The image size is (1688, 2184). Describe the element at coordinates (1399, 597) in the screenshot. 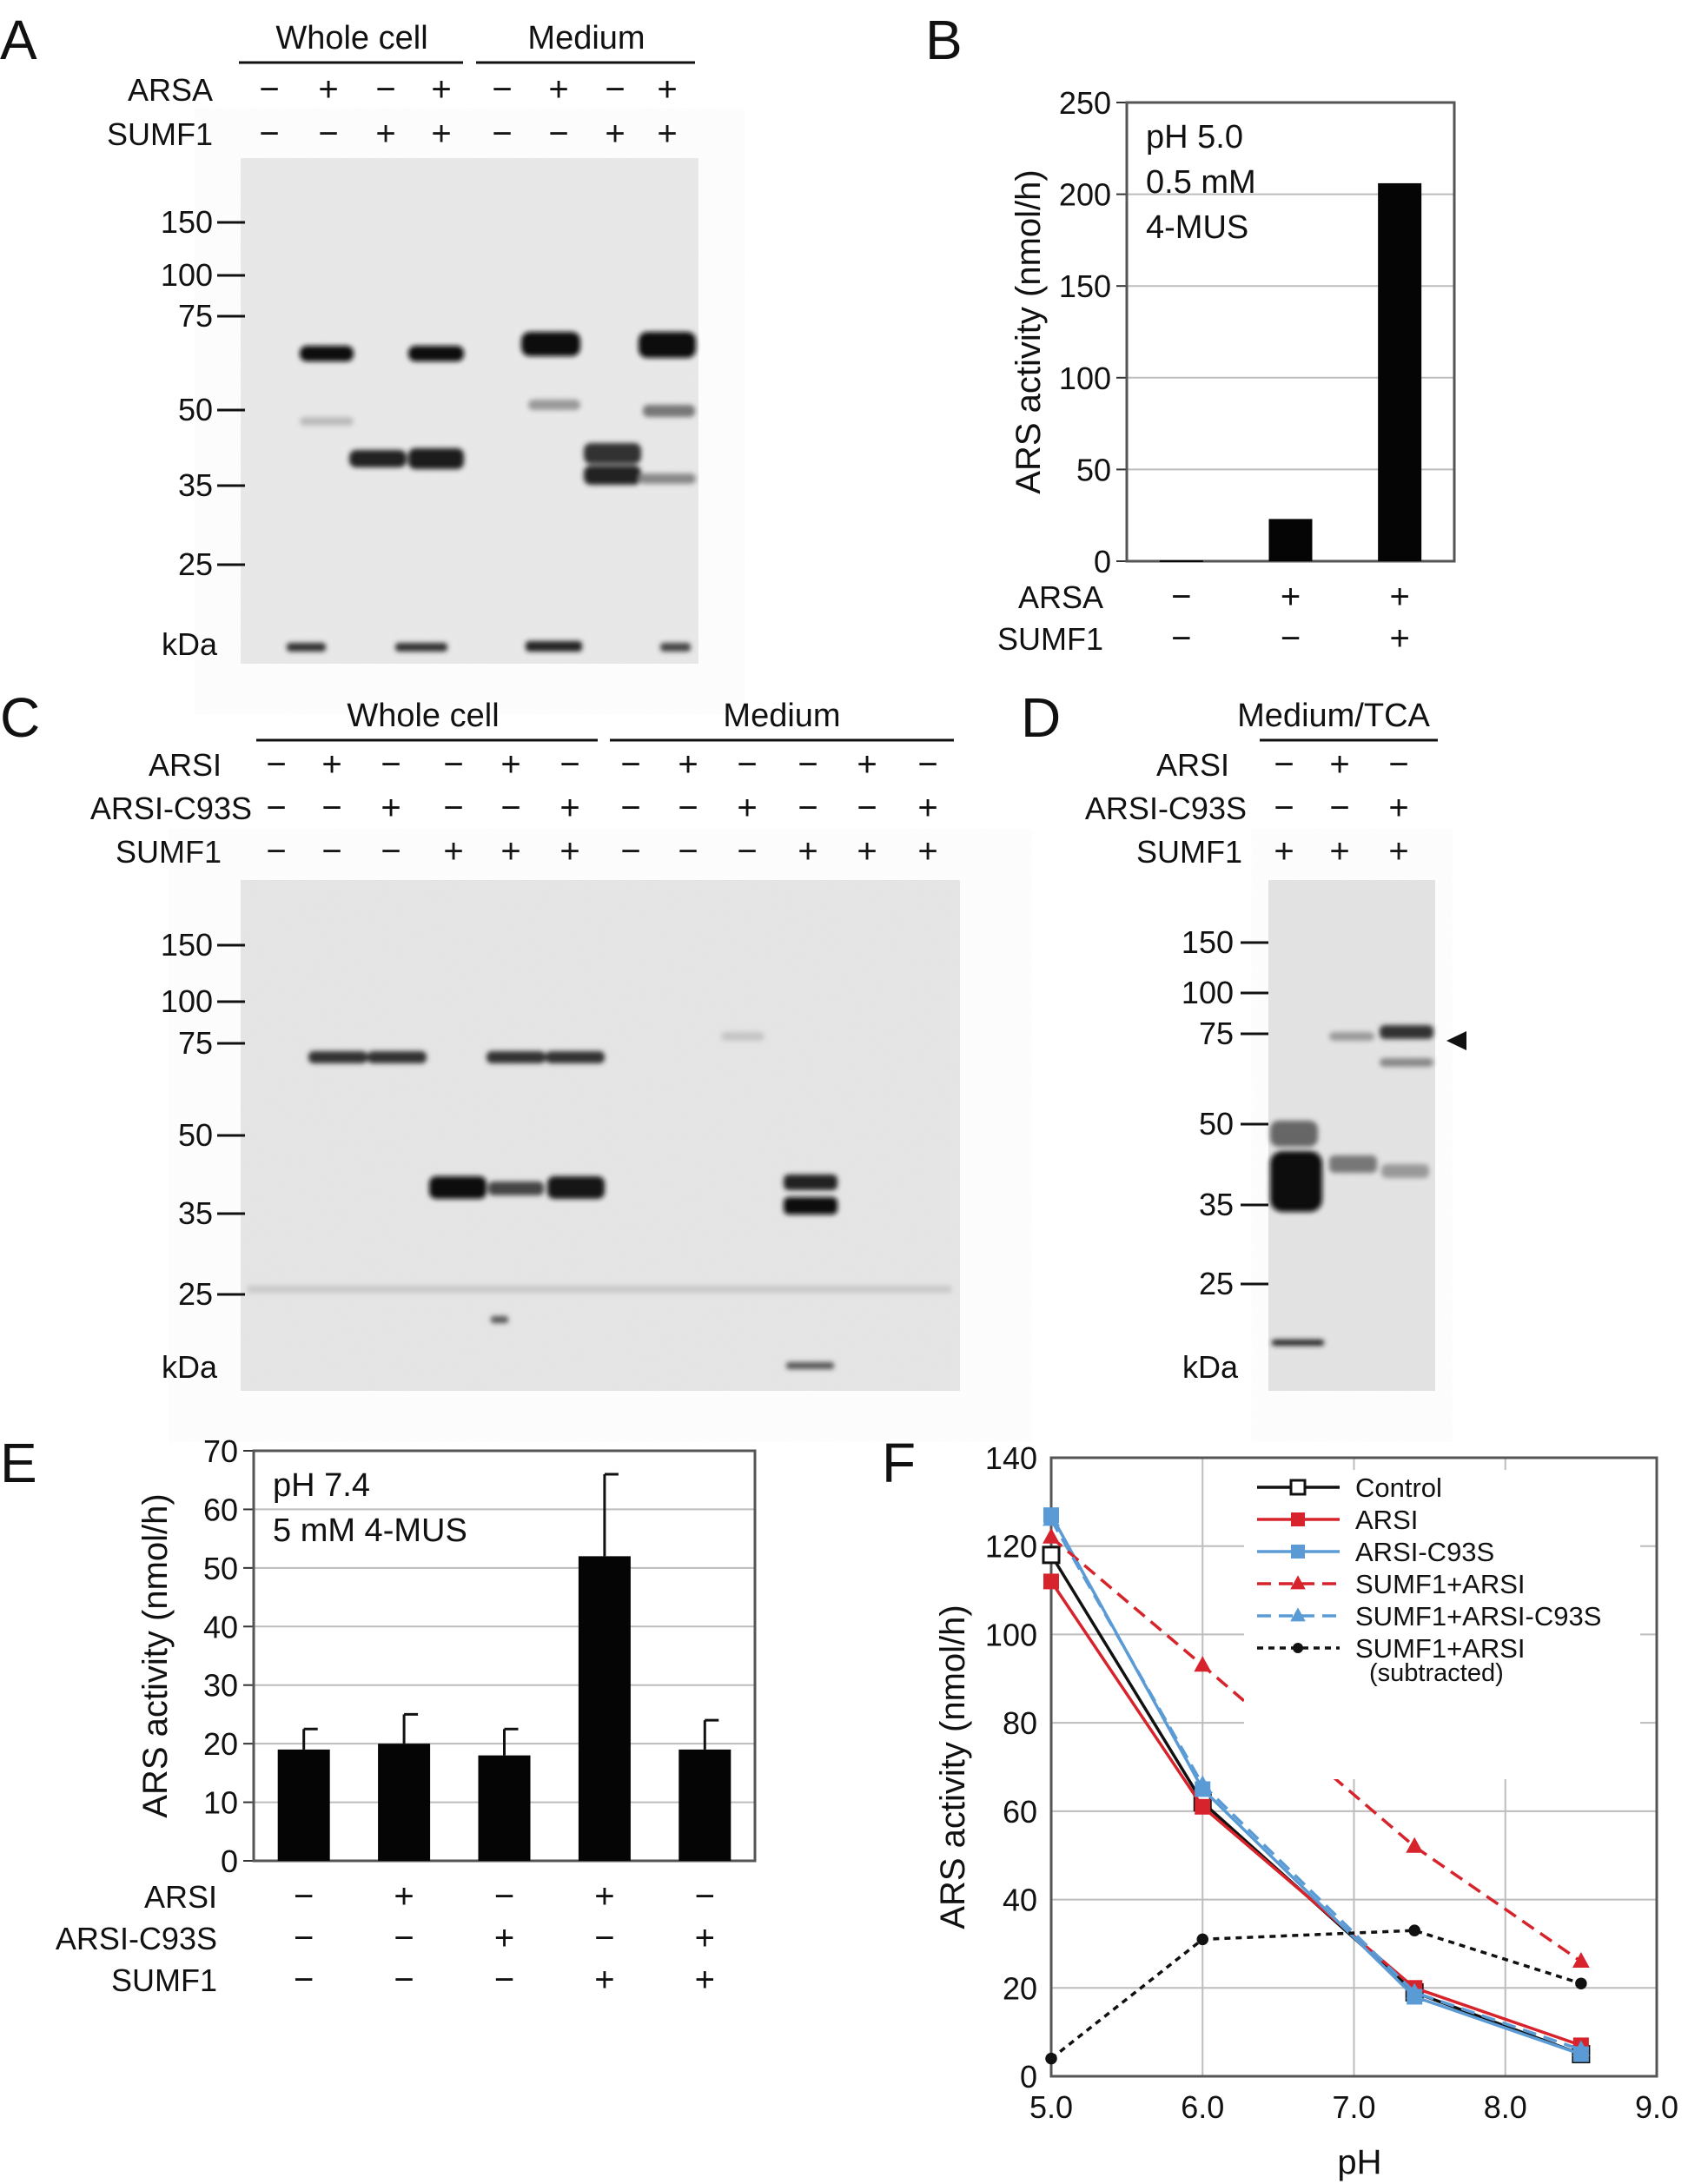

I see `chart-b-condition-r1-c3: +` at that location.